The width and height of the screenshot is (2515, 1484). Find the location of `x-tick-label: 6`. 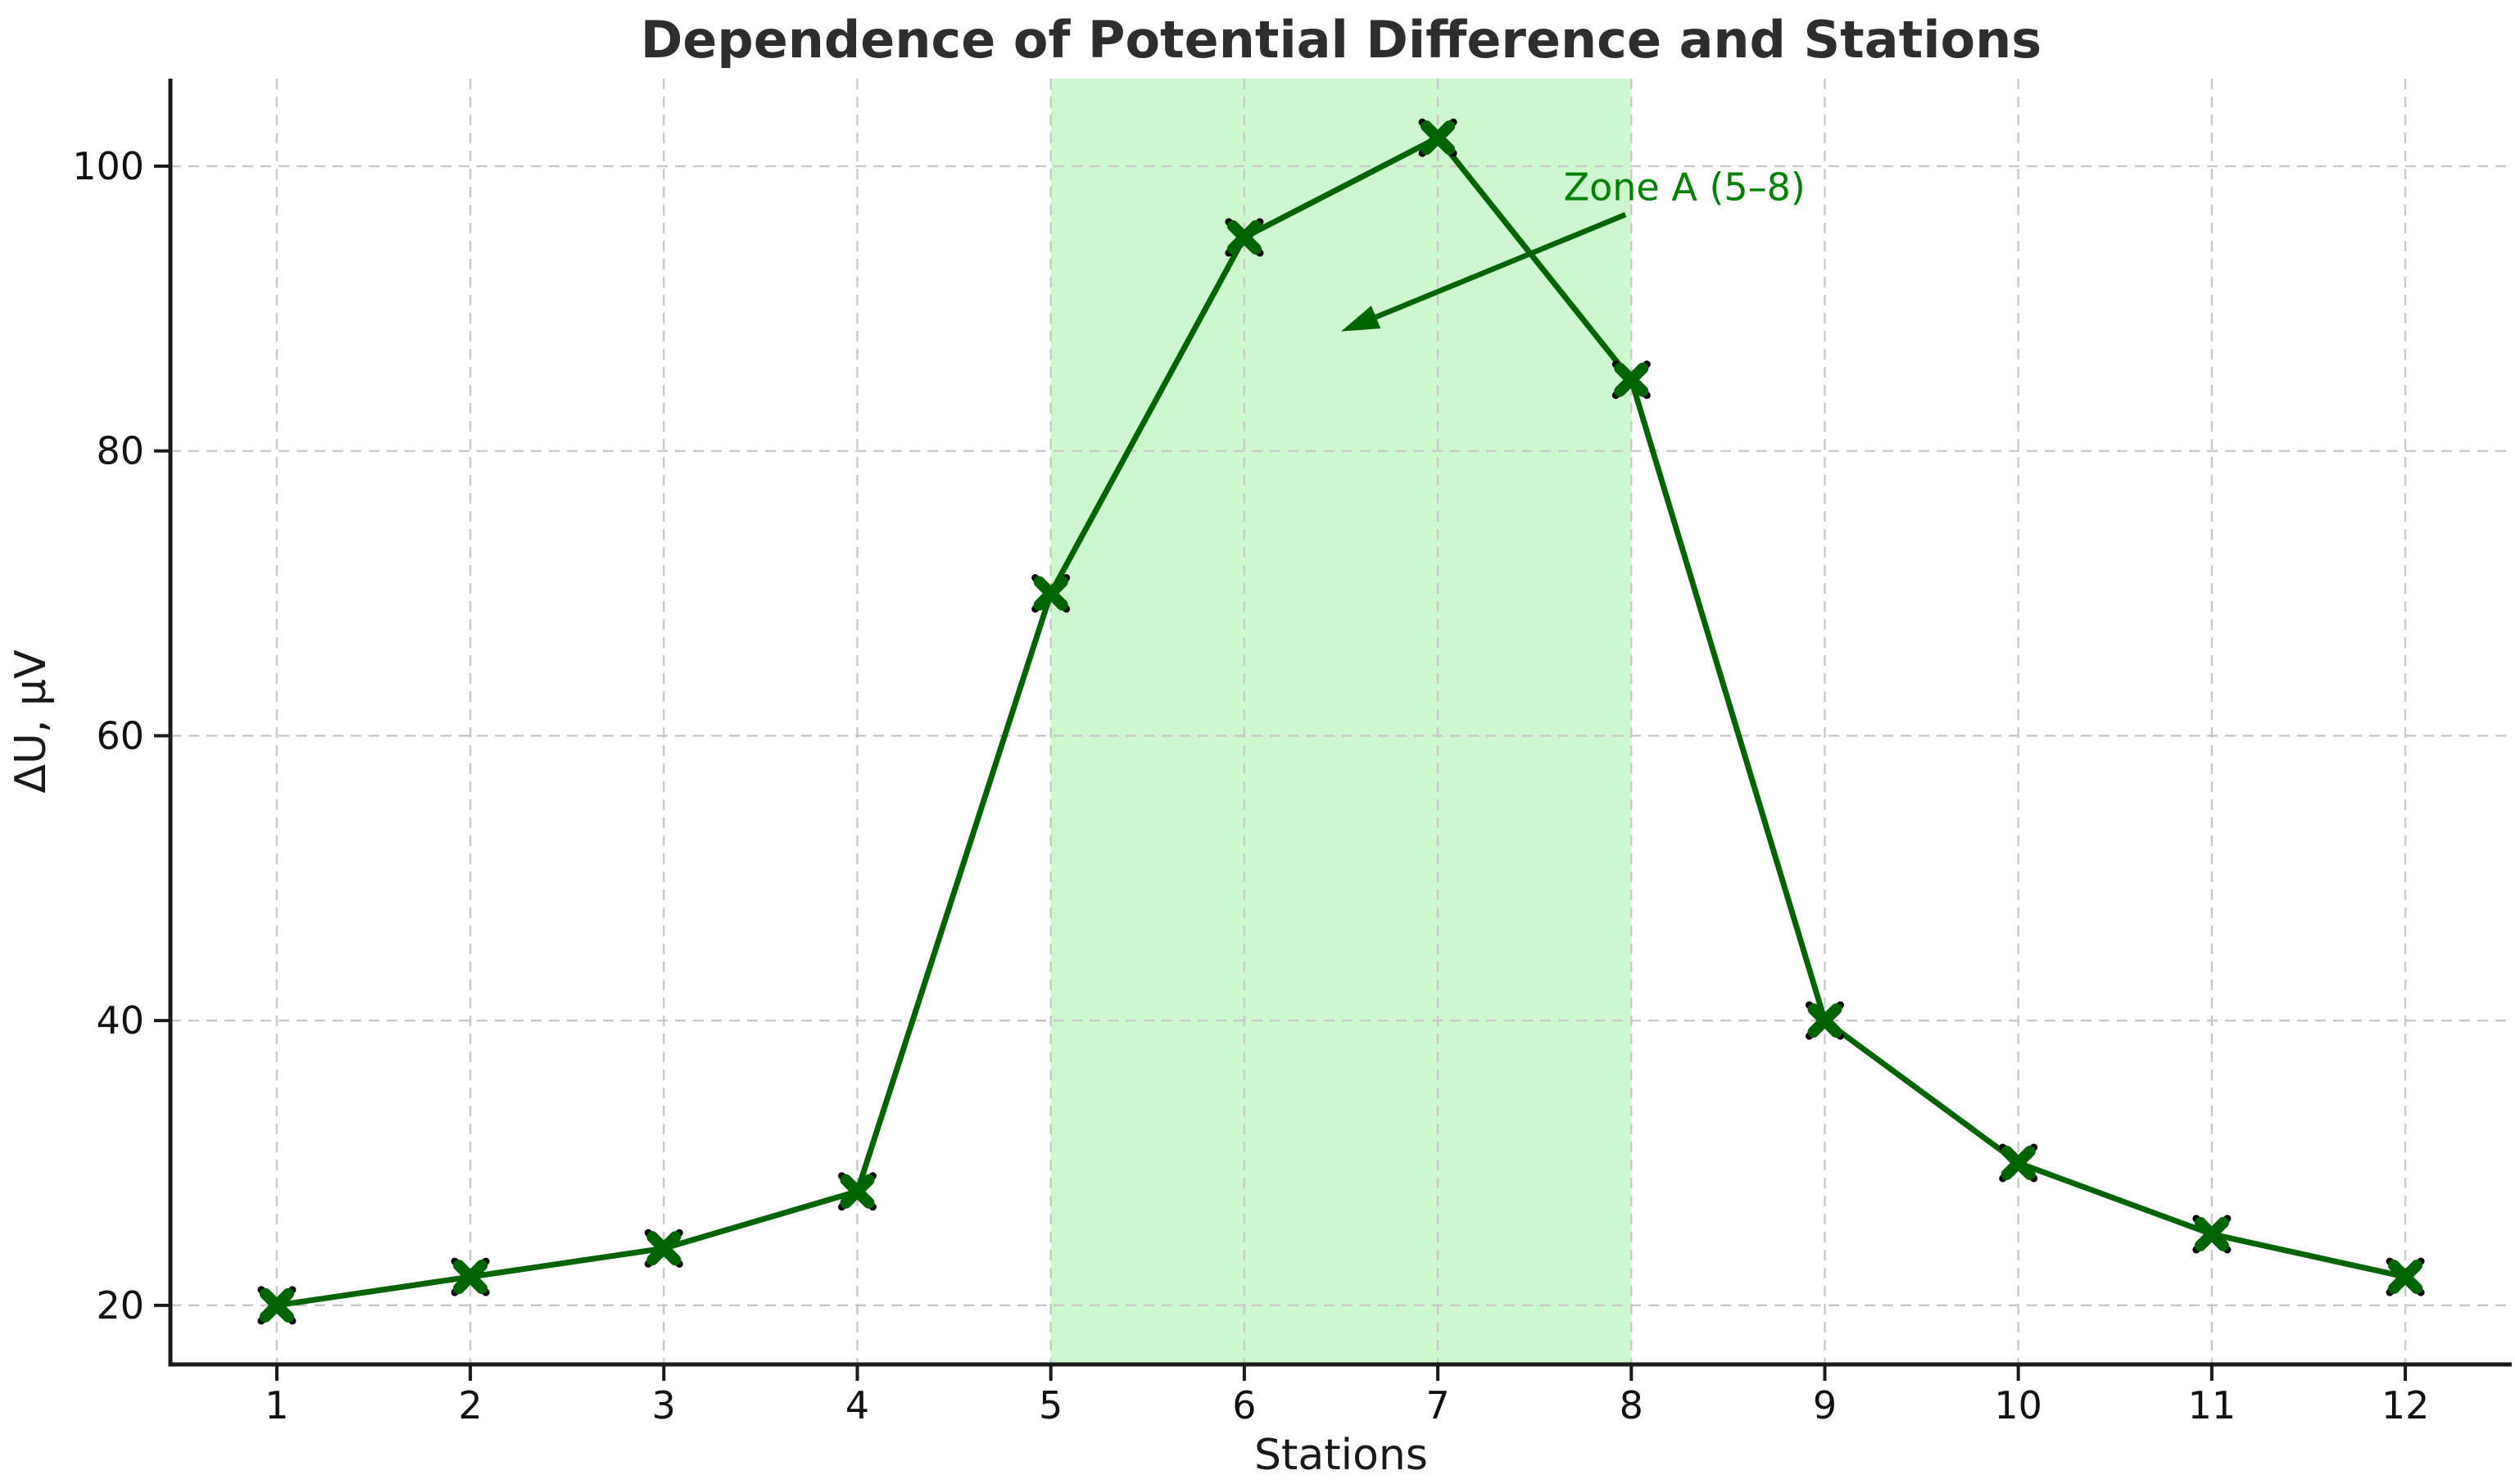

x-tick-label: 6 is located at coordinates (1244, 1405).